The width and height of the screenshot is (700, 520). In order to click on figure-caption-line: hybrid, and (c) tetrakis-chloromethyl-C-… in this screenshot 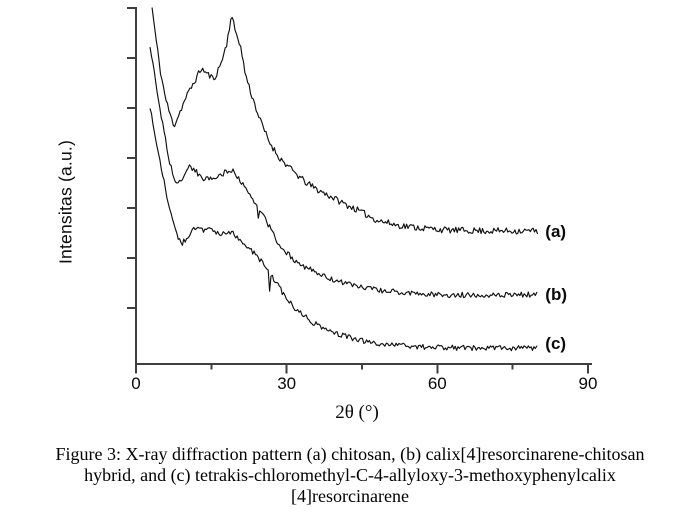, I will do `click(350, 475)`.